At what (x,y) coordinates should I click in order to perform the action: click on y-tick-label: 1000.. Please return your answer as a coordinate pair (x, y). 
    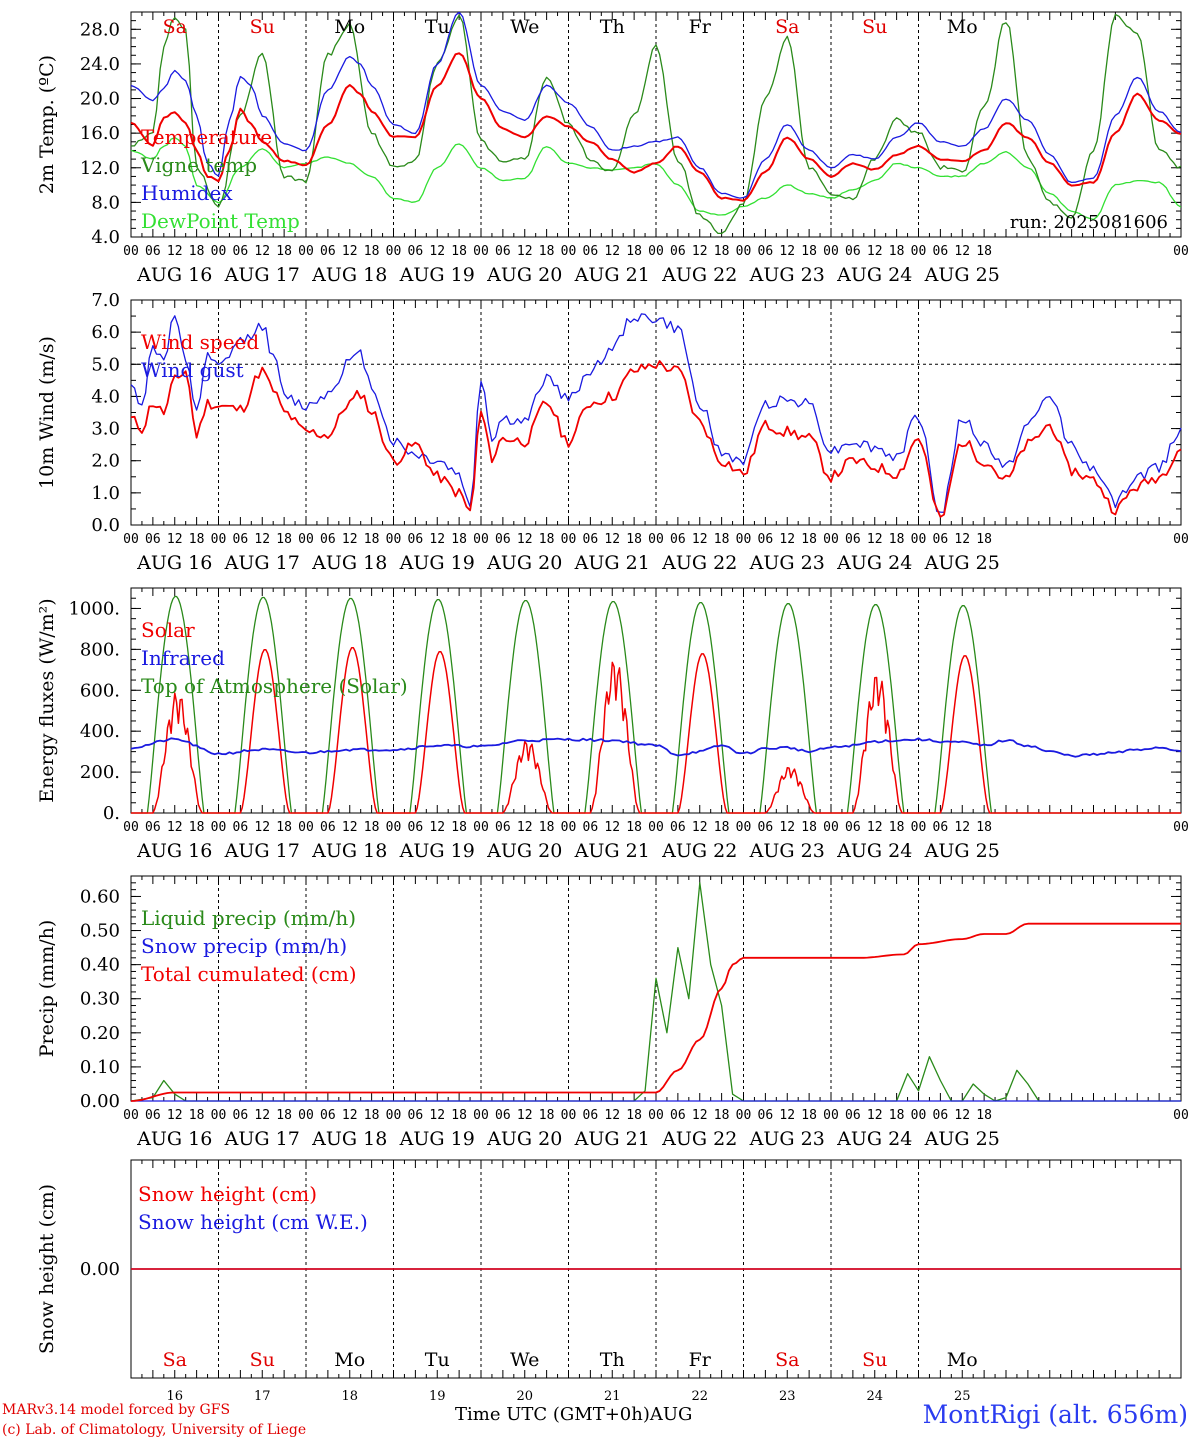
    Looking at the image, I should click on (94, 608).